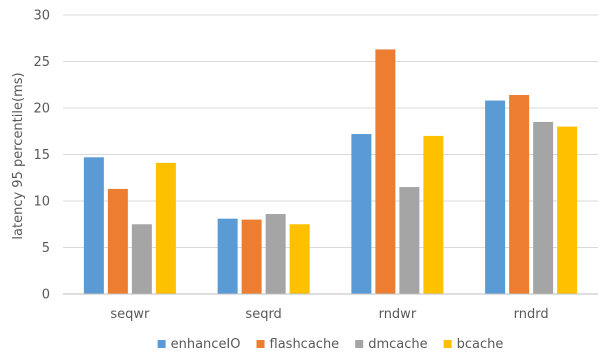 This screenshot has width=600, height=364. What do you see at coordinates (480, 344) in the screenshot?
I see `legend-label: bcache` at bounding box center [480, 344].